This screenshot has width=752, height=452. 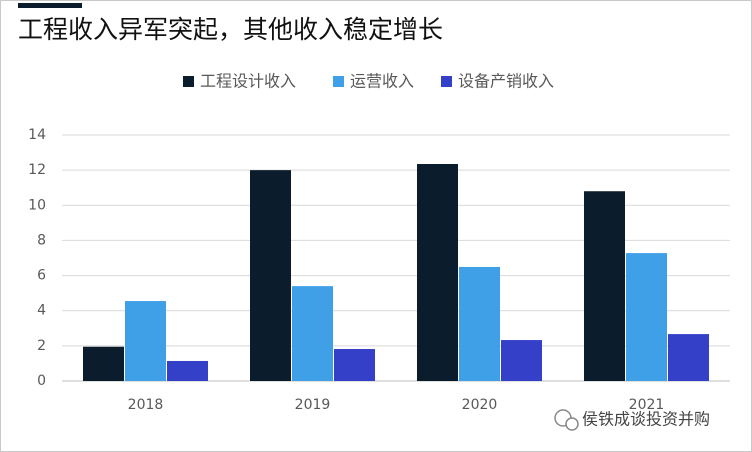 I want to click on legend-label: 运营收入, so click(x=382, y=81).